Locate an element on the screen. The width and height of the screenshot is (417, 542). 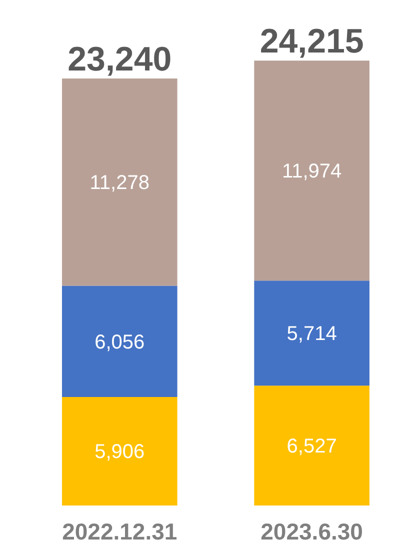
total-label: 23,240 is located at coordinates (120, 59).